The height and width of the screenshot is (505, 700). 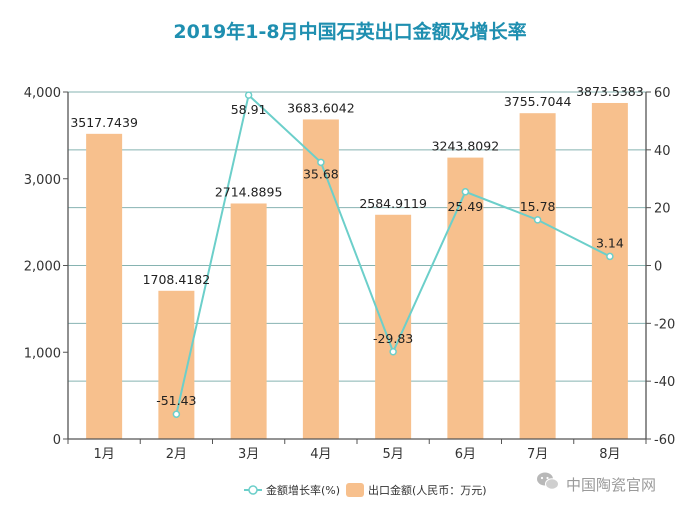 I want to click on y-left-tick-label-4: 4,000, so click(x=42, y=93).